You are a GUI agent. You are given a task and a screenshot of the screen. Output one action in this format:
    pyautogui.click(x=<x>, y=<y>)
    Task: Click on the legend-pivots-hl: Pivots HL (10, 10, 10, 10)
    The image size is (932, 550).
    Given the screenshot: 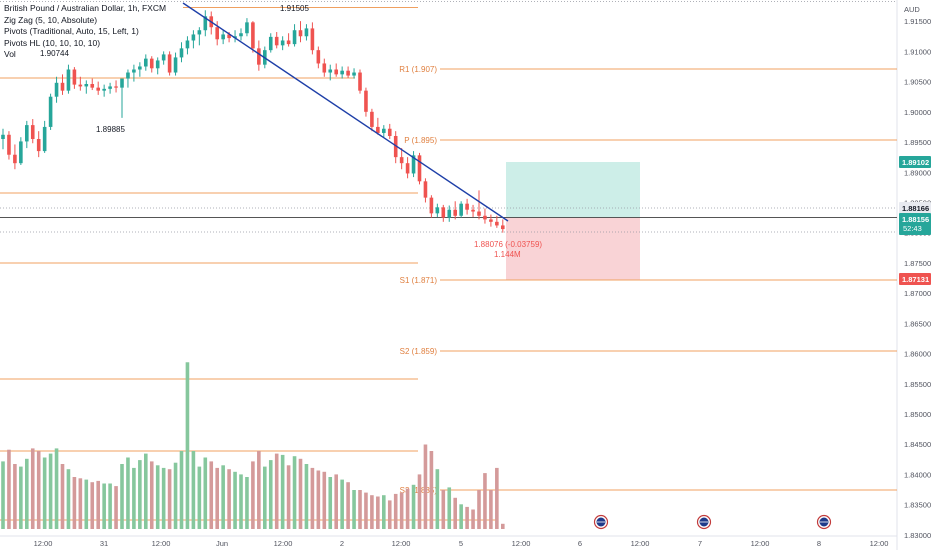 What is the action you would take?
    pyautogui.click(x=52, y=42)
    